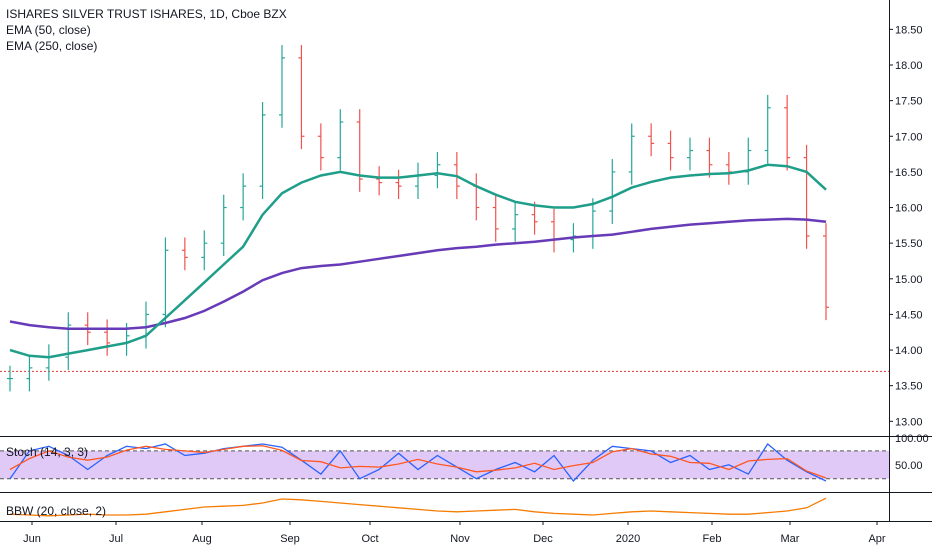 This screenshot has height=550, width=932. What do you see at coordinates (712, 539) in the screenshot?
I see `time-tick-label: Feb` at bounding box center [712, 539].